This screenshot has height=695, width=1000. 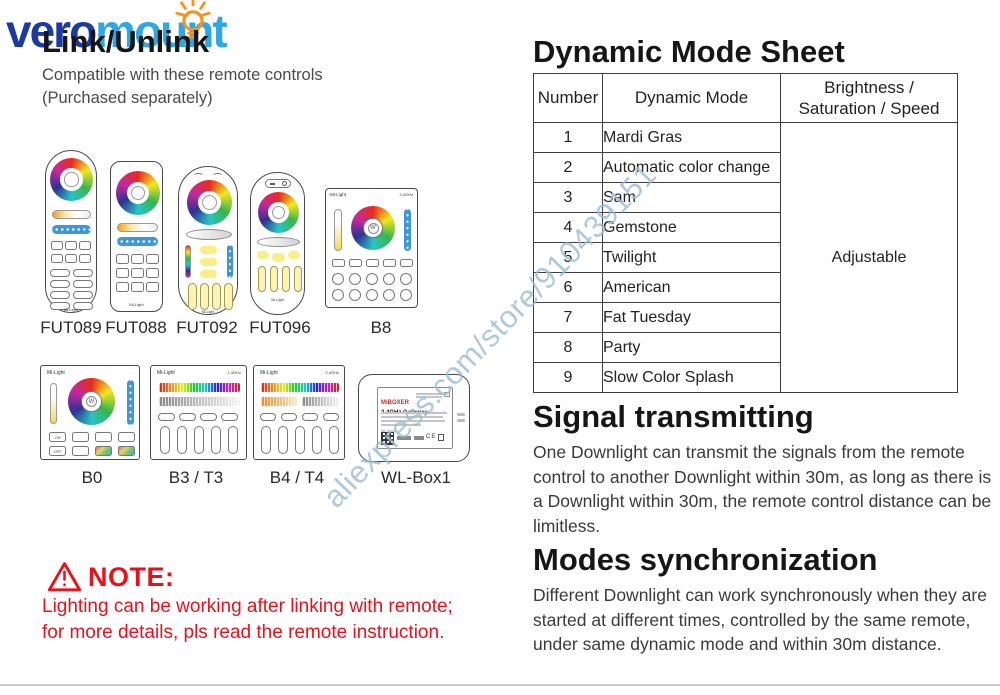 What do you see at coordinates (691, 347) in the screenshot?
I see `cell-mode: Party` at bounding box center [691, 347].